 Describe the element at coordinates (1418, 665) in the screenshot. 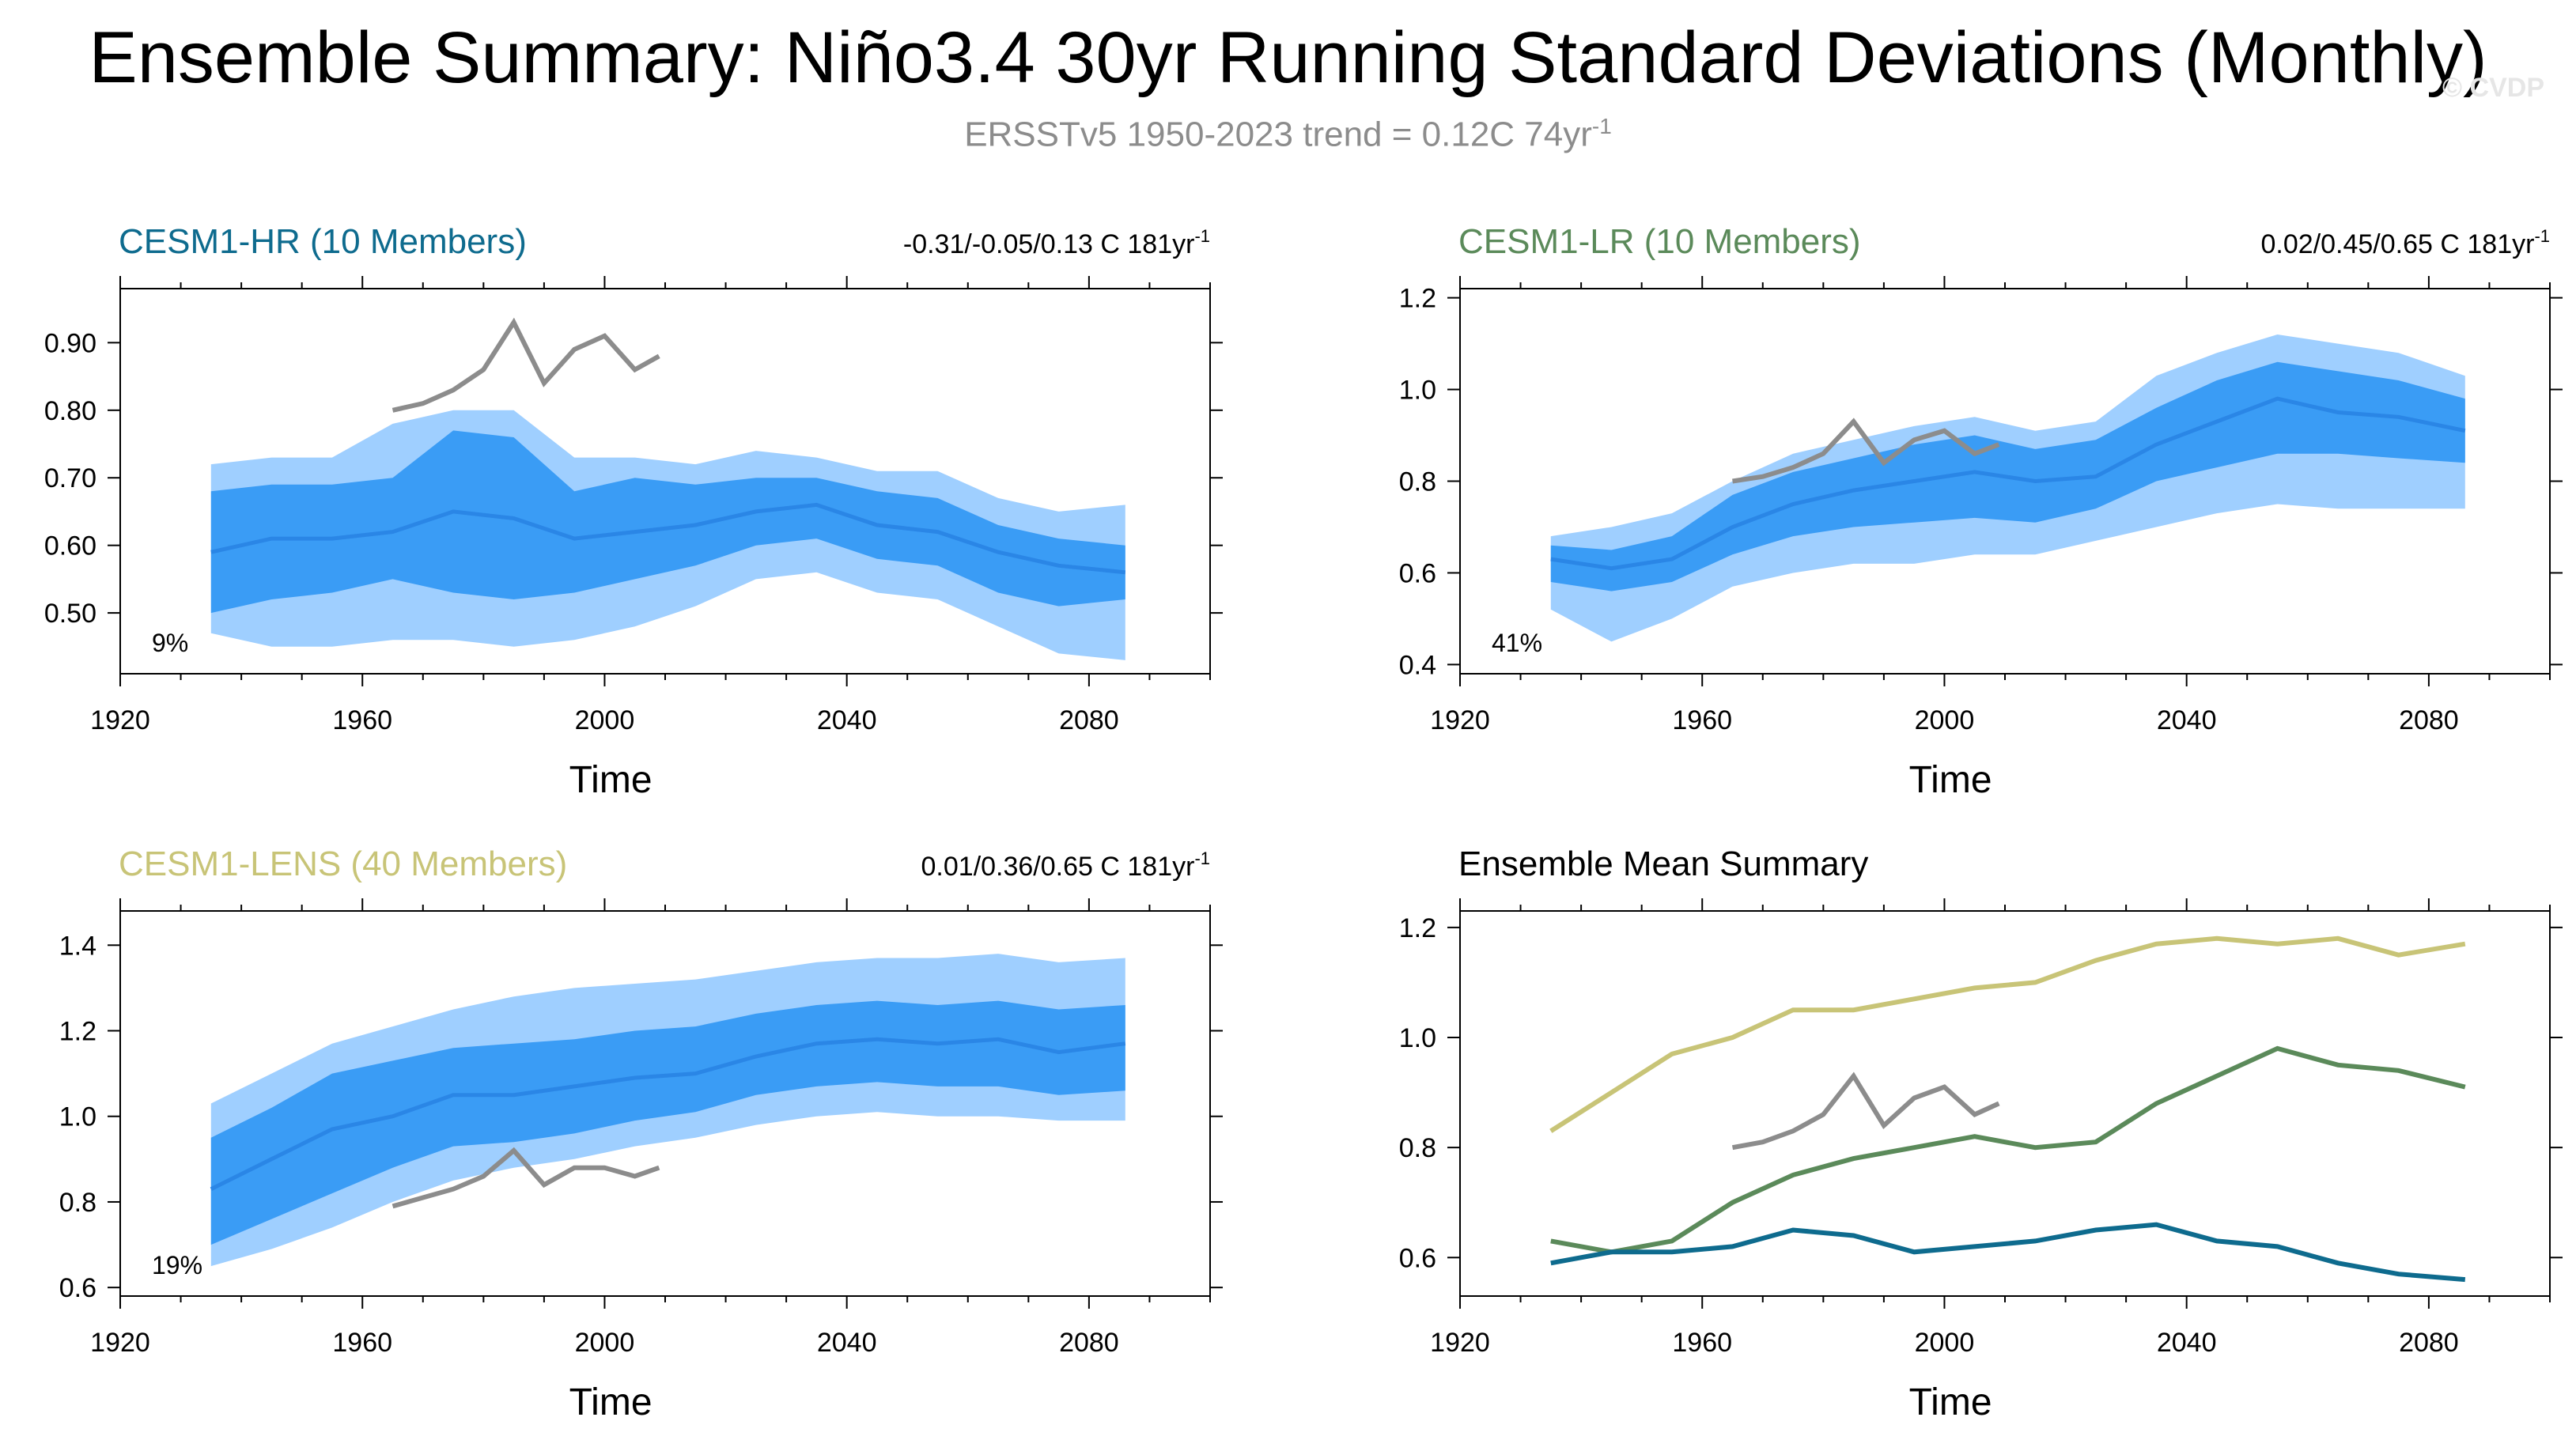

I see `y-tick-label: 0.4` at that location.